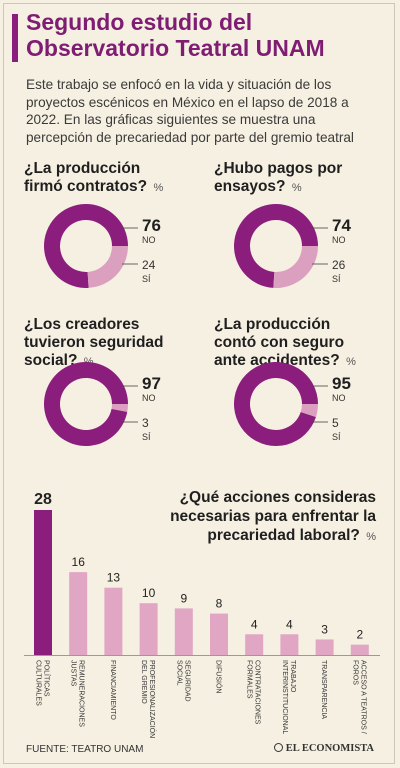 Image resolution: width=400 pixels, height=768 pixels. Describe the element at coordinates (341, 225) in the screenshot. I see `donut-value-no: 74` at that location.